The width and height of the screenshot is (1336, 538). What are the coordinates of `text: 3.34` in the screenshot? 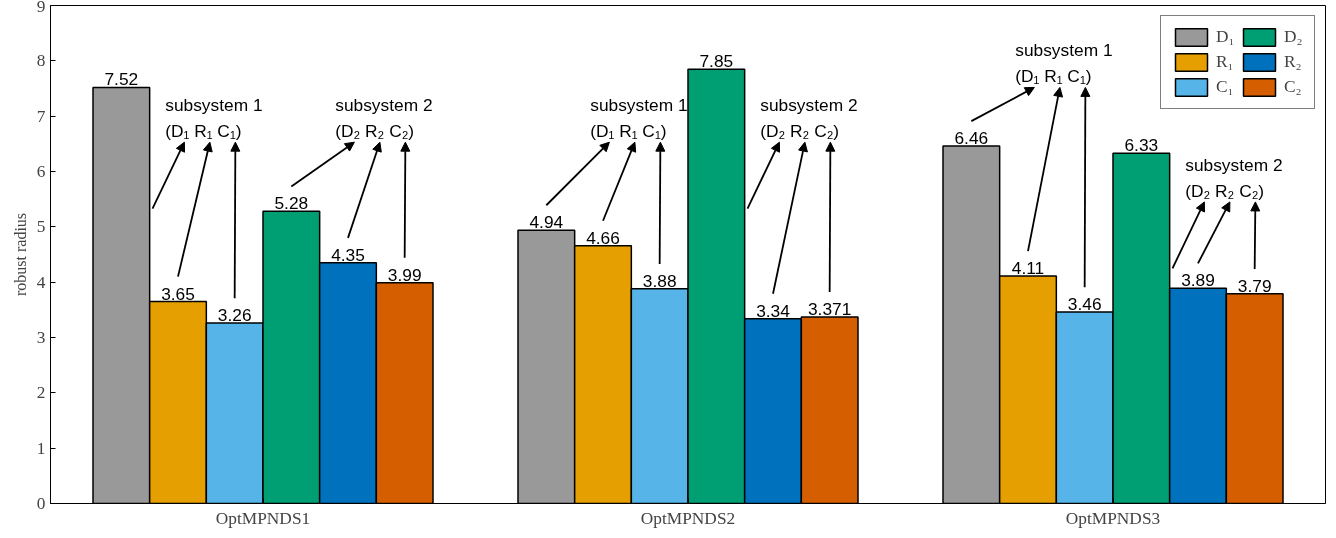 It's located at (773, 310).